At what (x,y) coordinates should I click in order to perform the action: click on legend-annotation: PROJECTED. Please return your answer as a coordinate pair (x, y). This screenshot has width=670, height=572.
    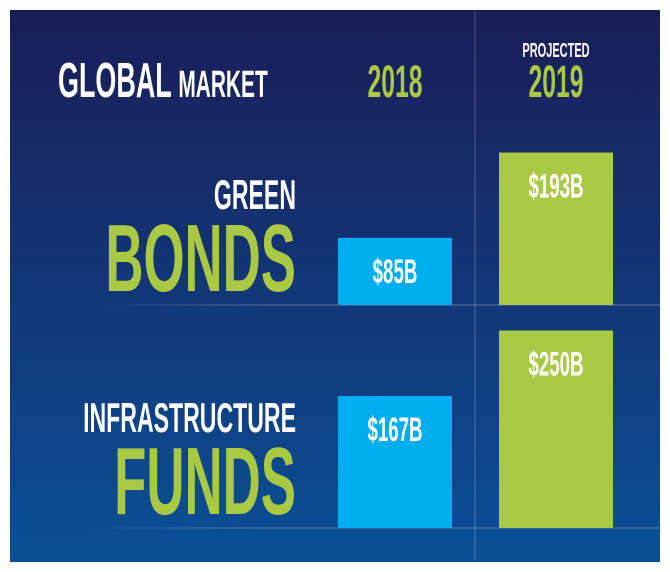
    Looking at the image, I should click on (555, 51).